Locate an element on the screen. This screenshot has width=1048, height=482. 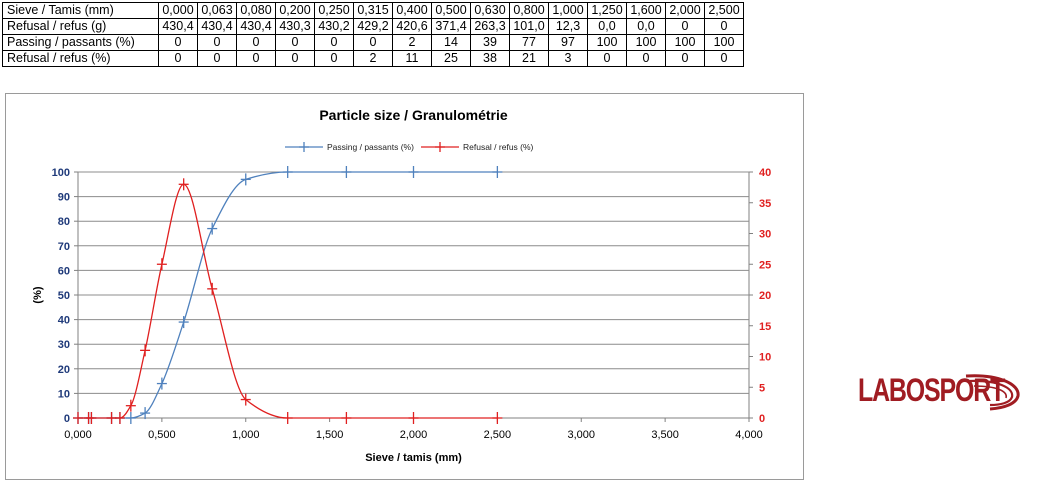
table-cell: 0,800 is located at coordinates (529, 10).